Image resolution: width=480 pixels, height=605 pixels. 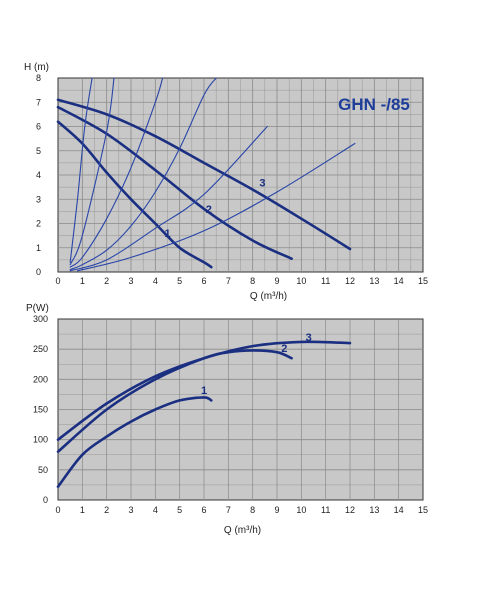 What do you see at coordinates (374, 281) in the screenshot?
I see `head-x-tick-label: 13` at bounding box center [374, 281].